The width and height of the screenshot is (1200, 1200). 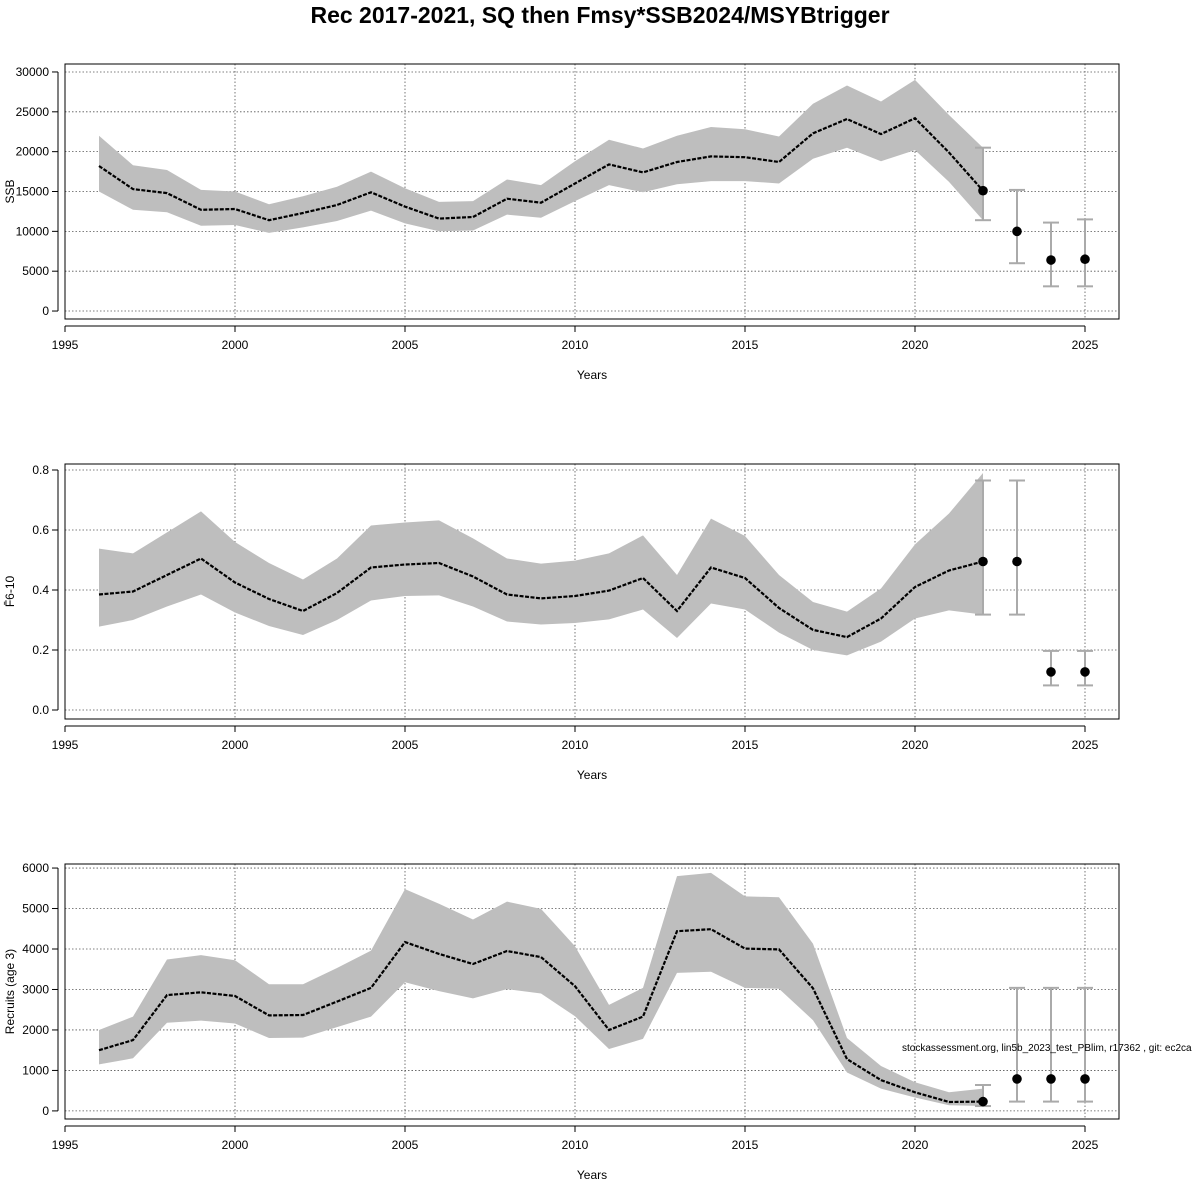 What do you see at coordinates (1085, 745) in the screenshot?
I see `fbar-x-tick-label: 2025` at bounding box center [1085, 745].